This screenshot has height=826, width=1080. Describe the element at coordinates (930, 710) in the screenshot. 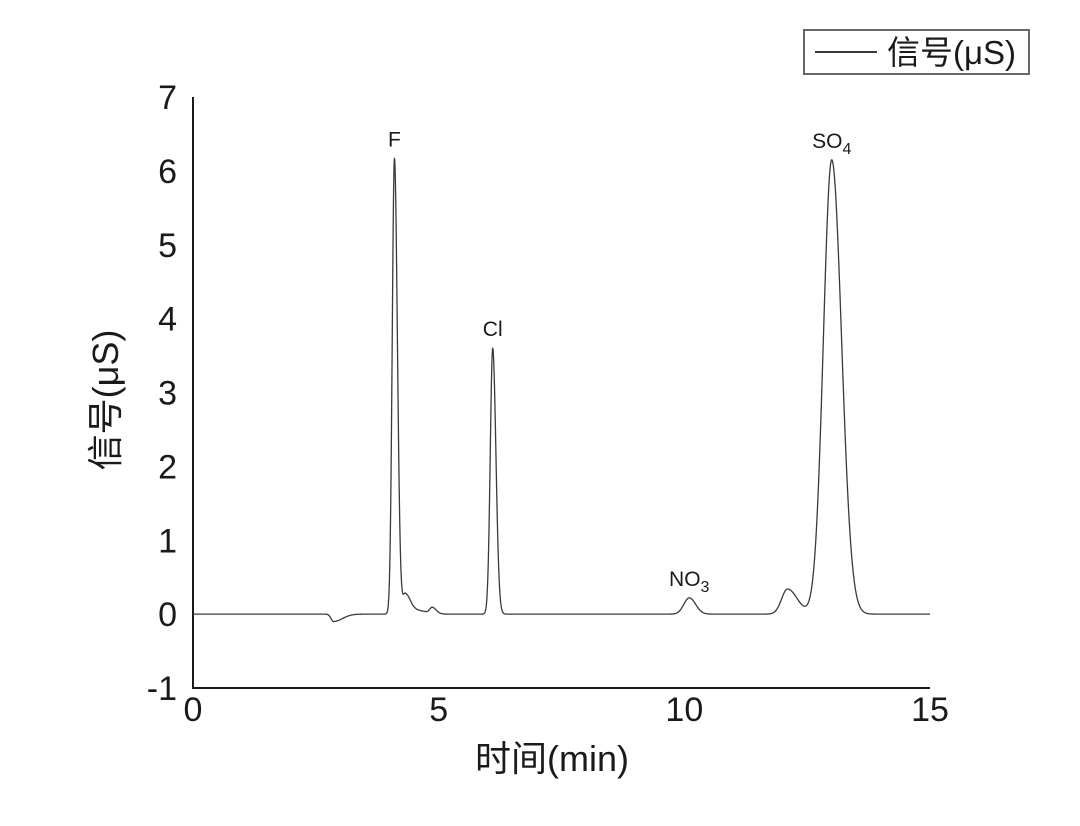

I see `x-tick-label-15: 15` at that location.